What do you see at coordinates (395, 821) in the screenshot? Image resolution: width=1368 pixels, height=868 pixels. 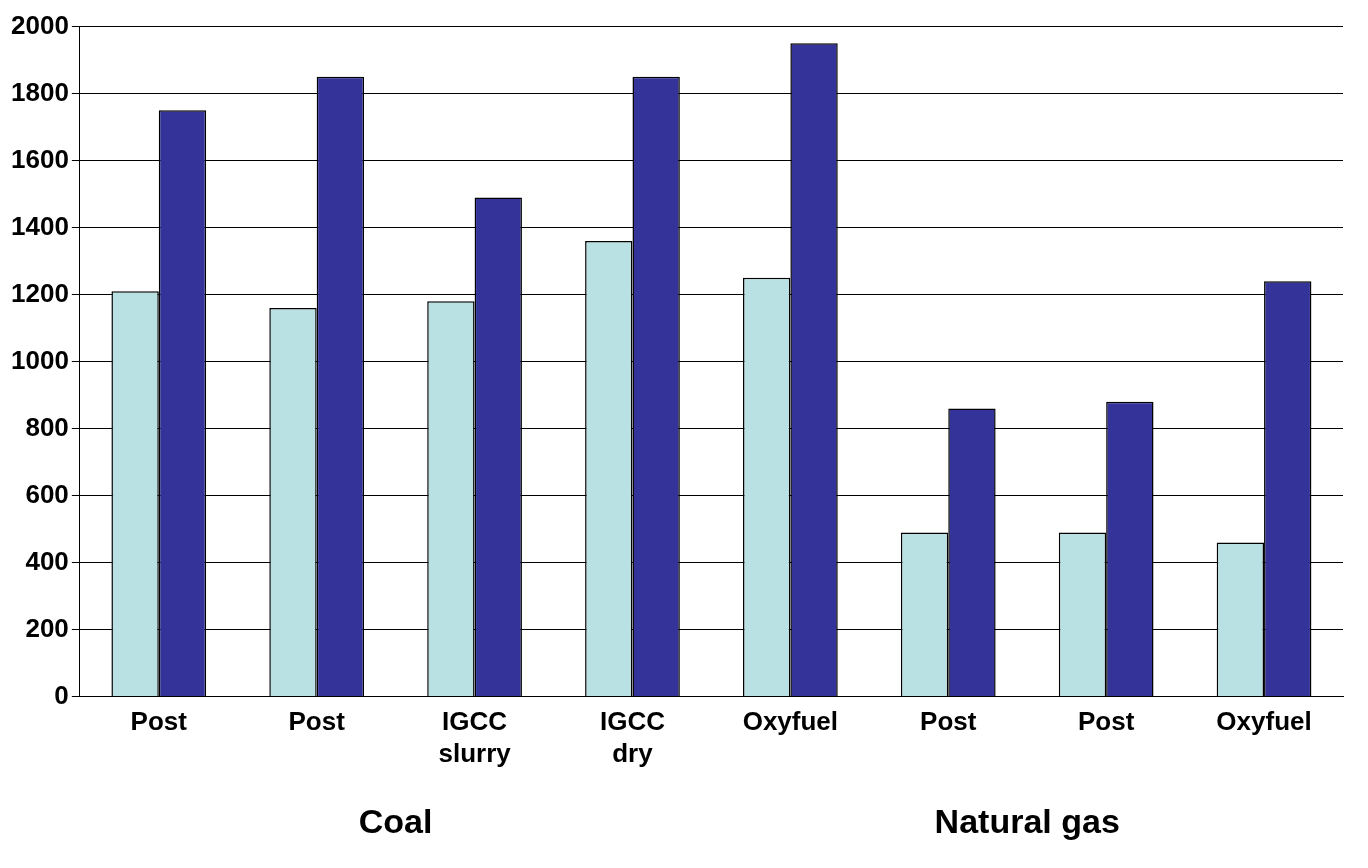 I see `text: Coal` at bounding box center [395, 821].